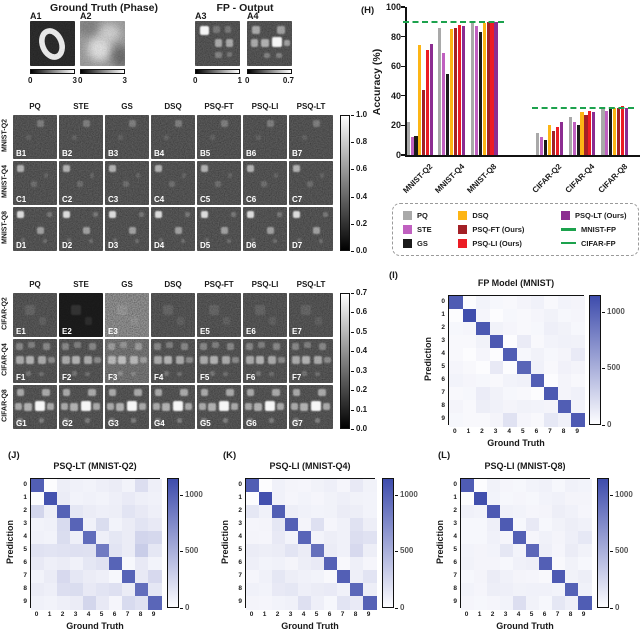 Image resolution: width=640 pixels, height=631 pixels. Describe the element at coordinates (251, 423) in the screenshot. I see `image-label: G6` at that location.